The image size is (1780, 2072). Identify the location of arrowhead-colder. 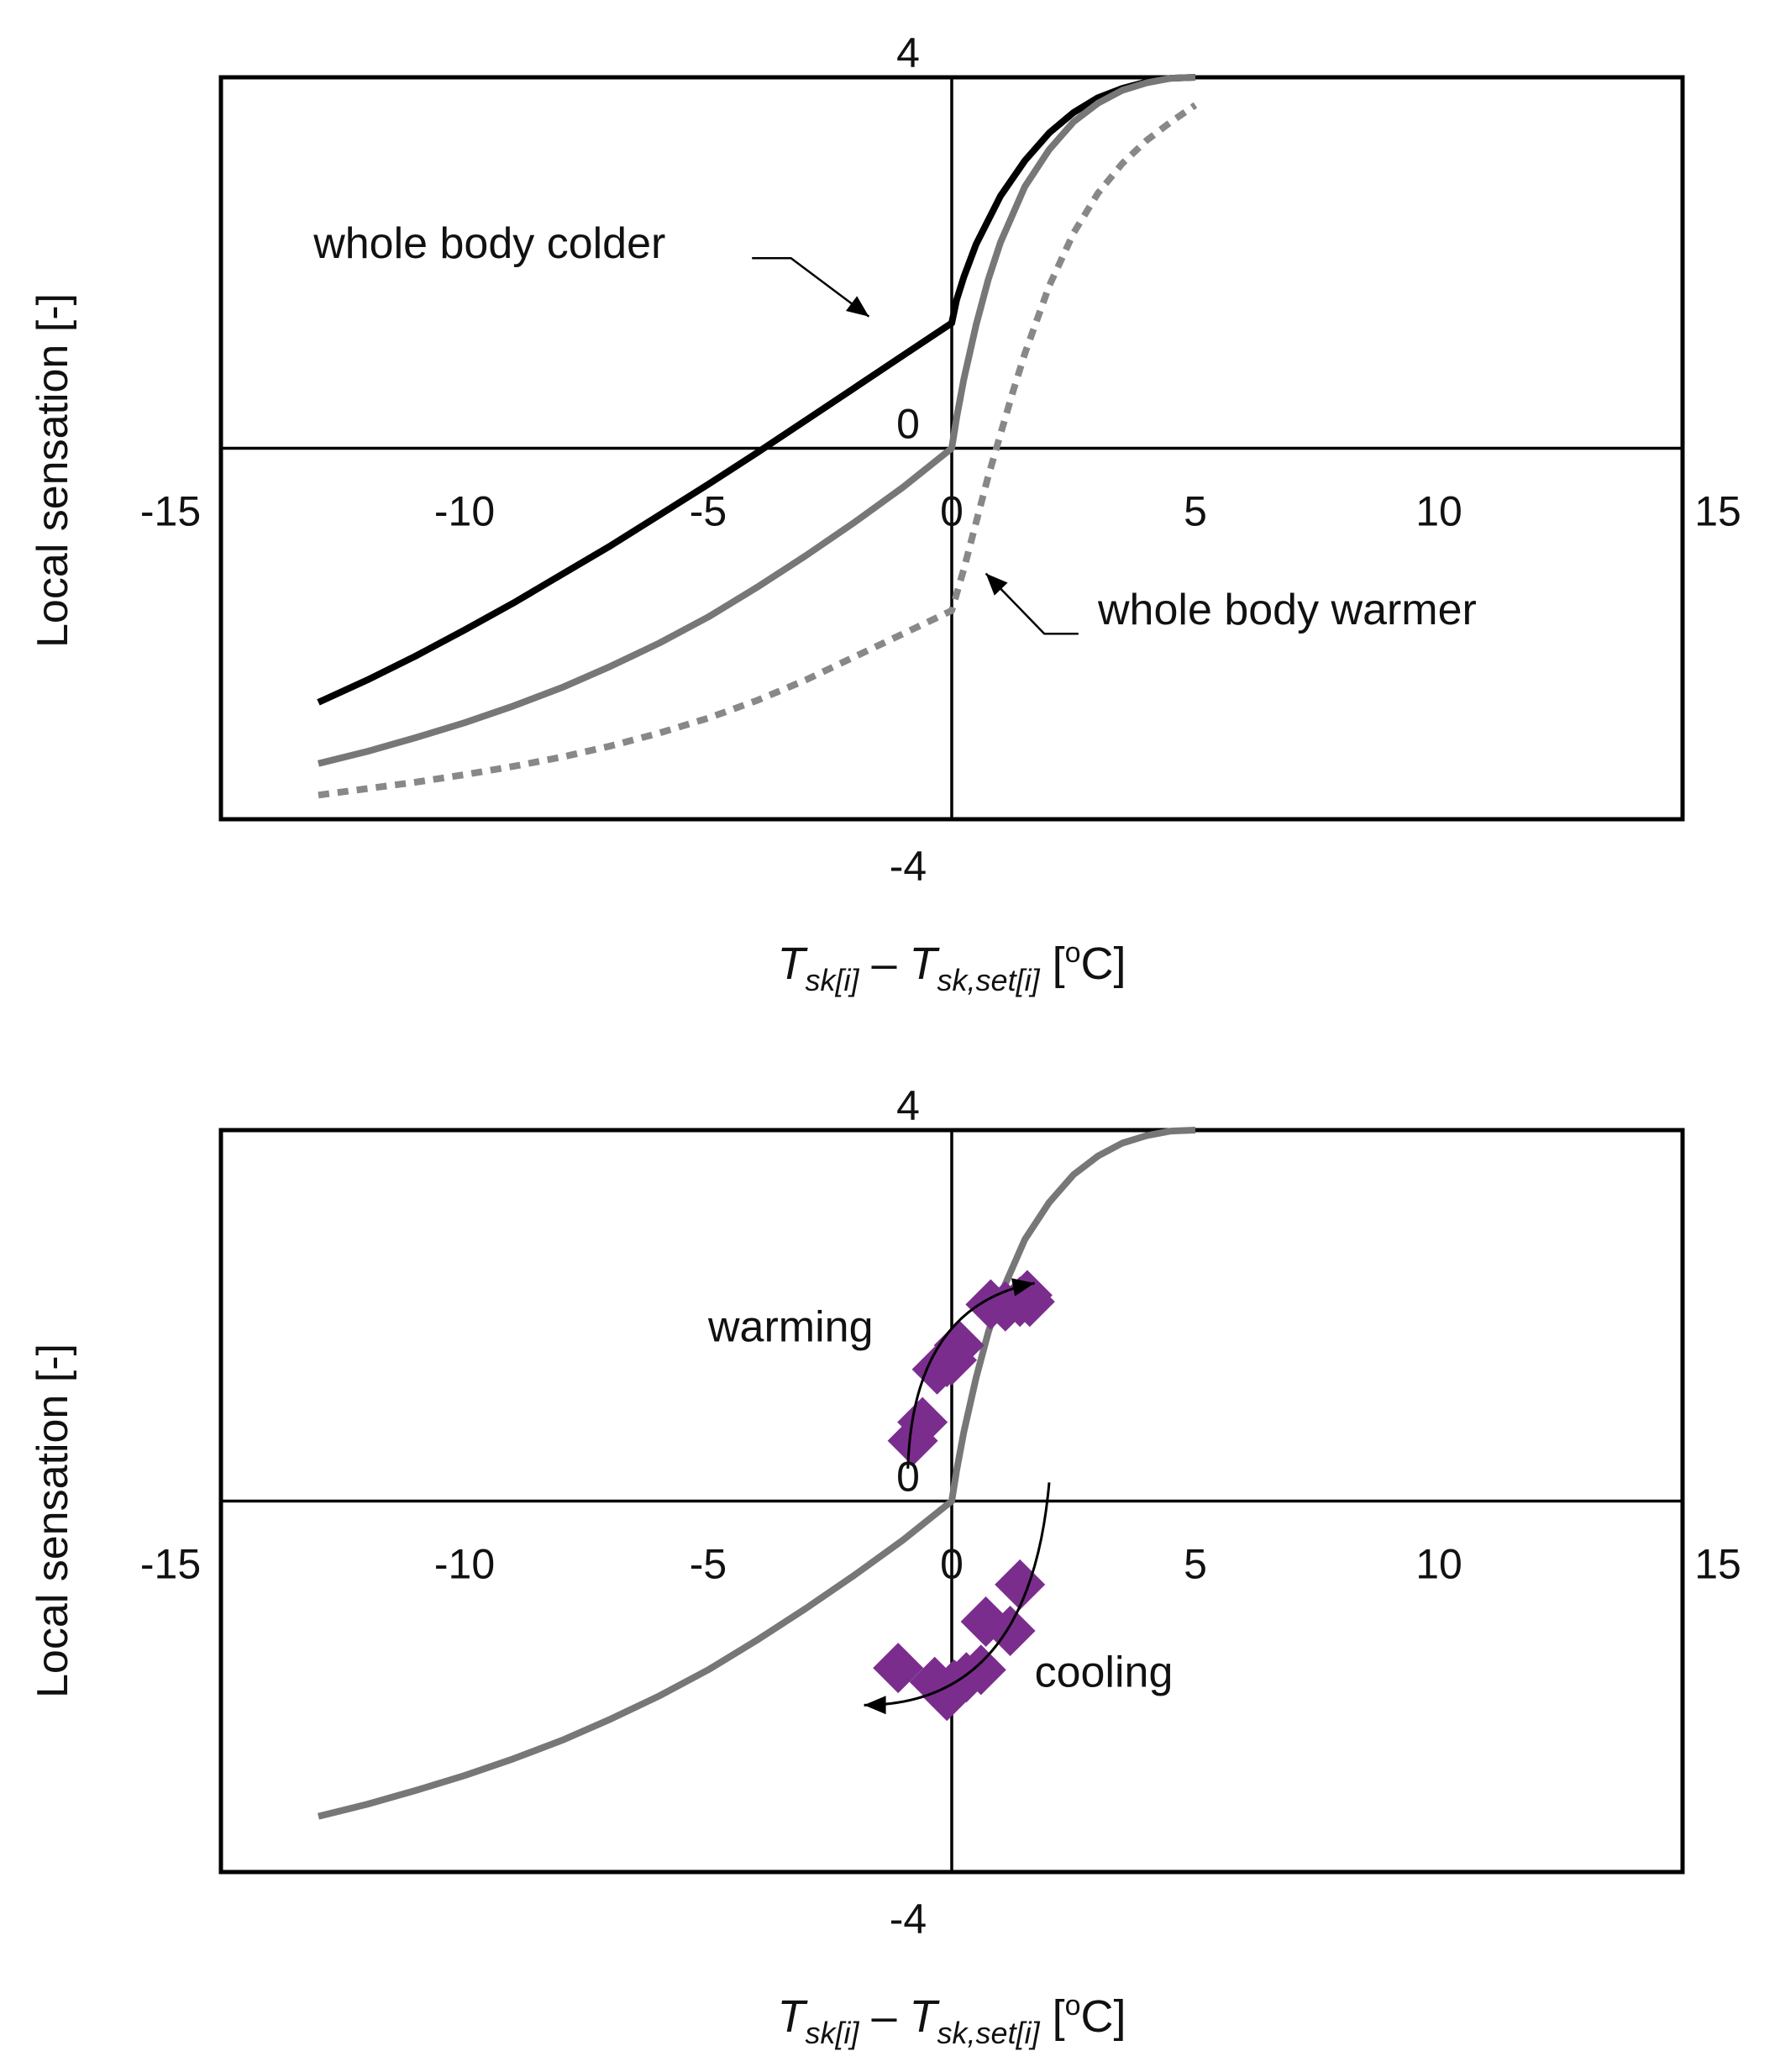
(857, 306).